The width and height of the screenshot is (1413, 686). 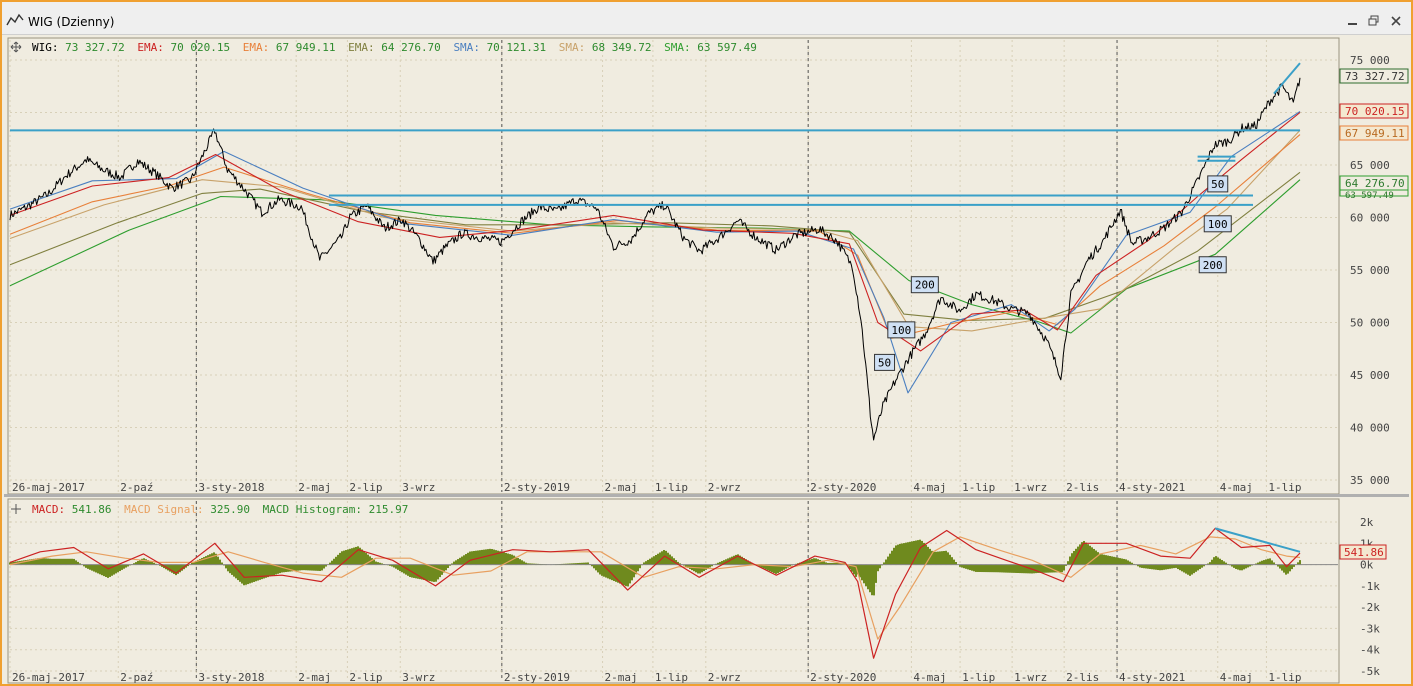 I want to click on legend-sma2-name: SMA, so click(x=569, y=47).